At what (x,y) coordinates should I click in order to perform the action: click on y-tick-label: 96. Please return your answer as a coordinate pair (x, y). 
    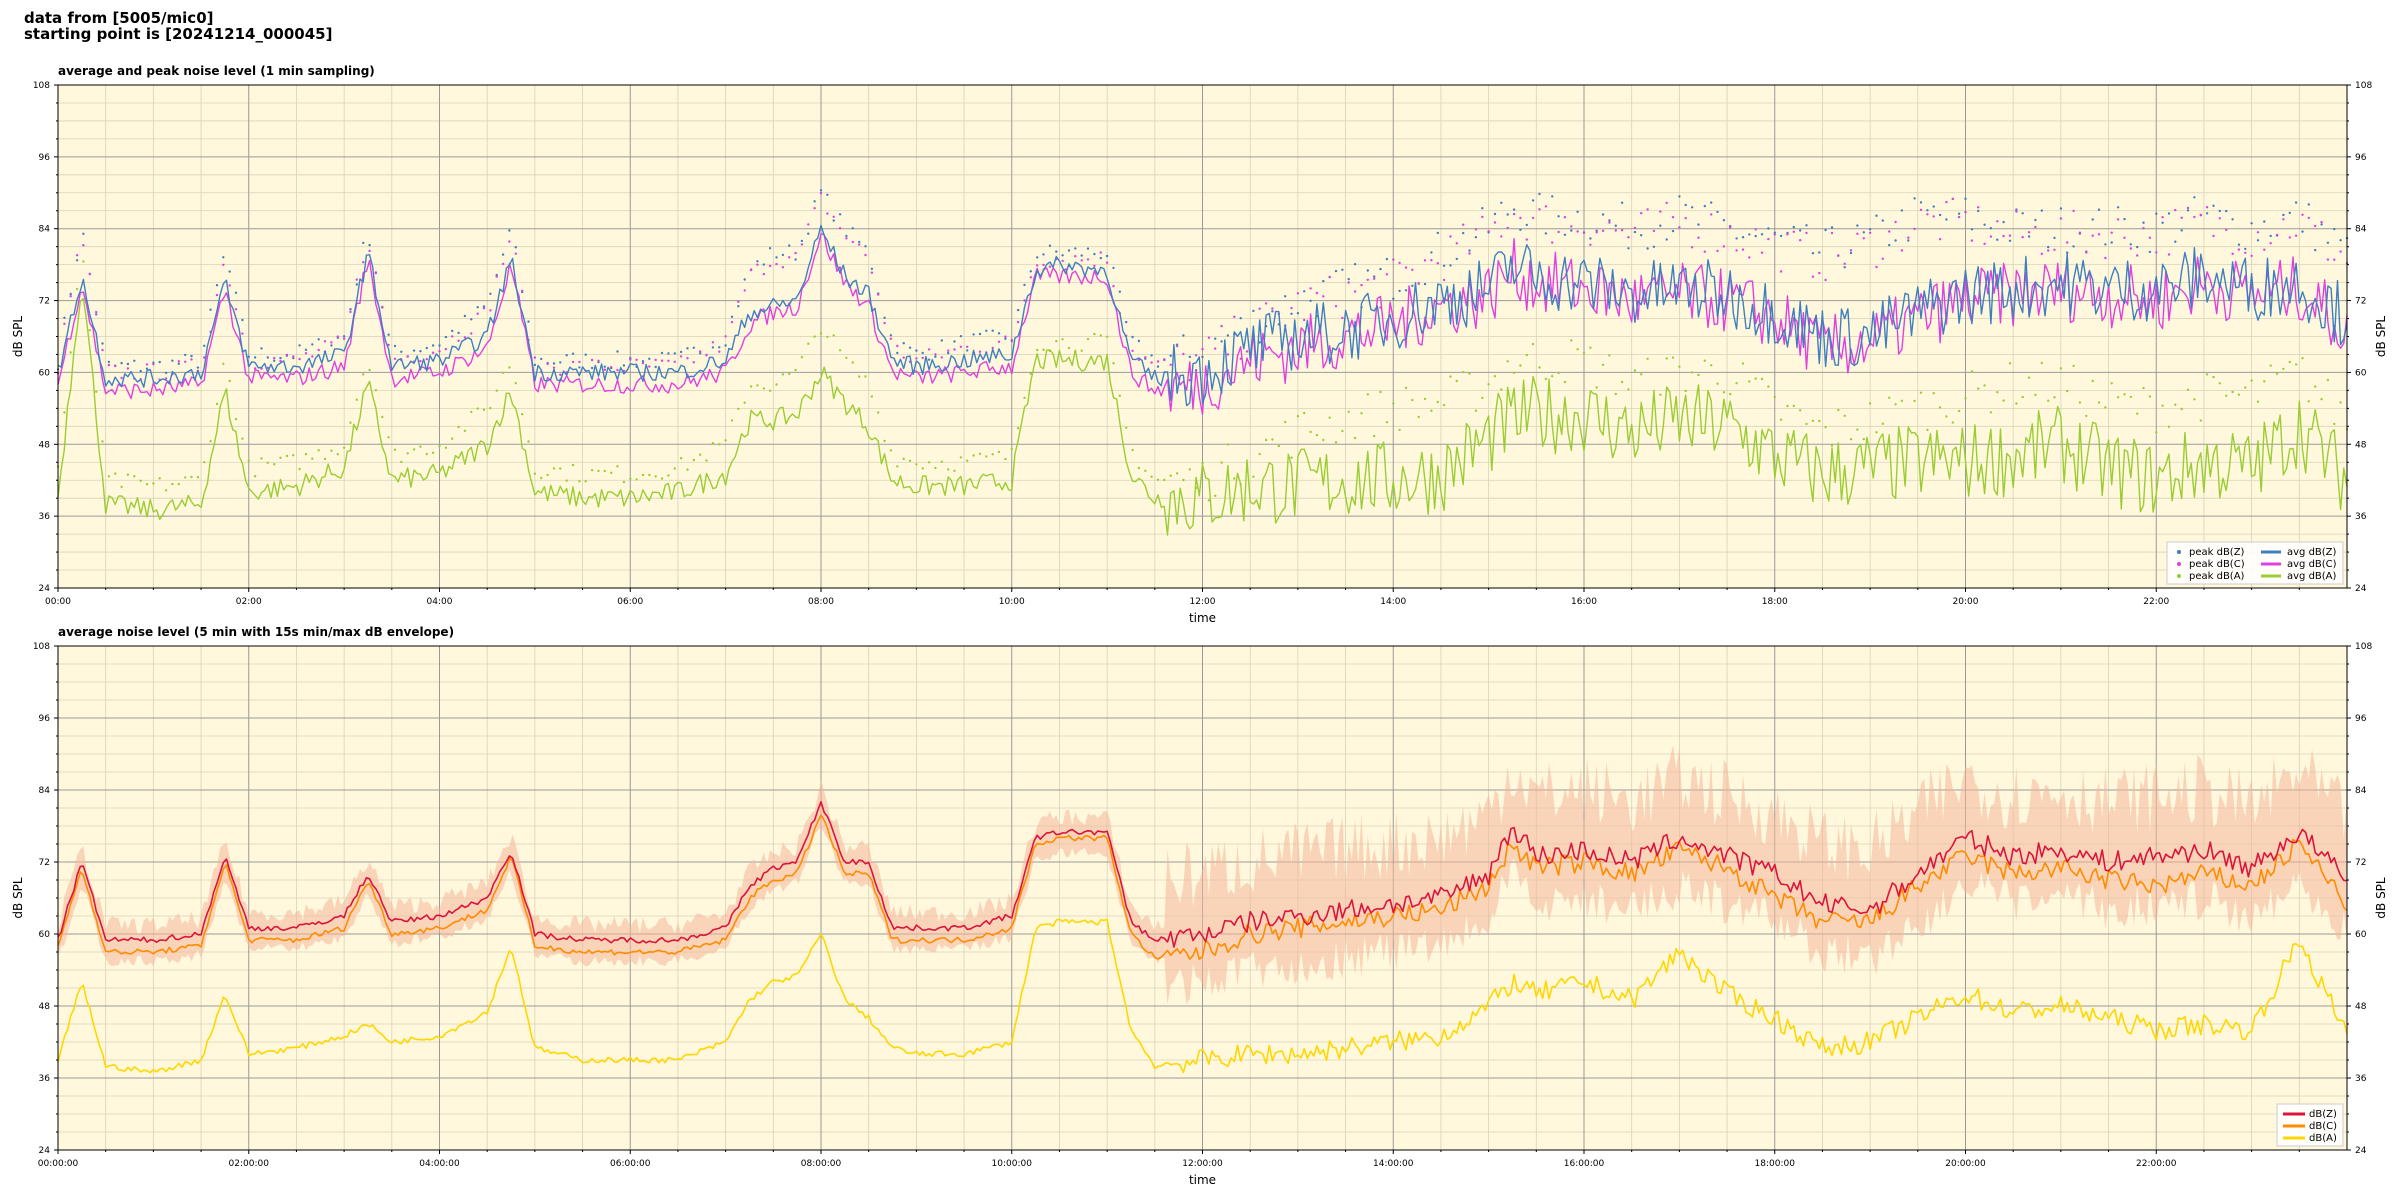
    Looking at the image, I should click on (45, 158).